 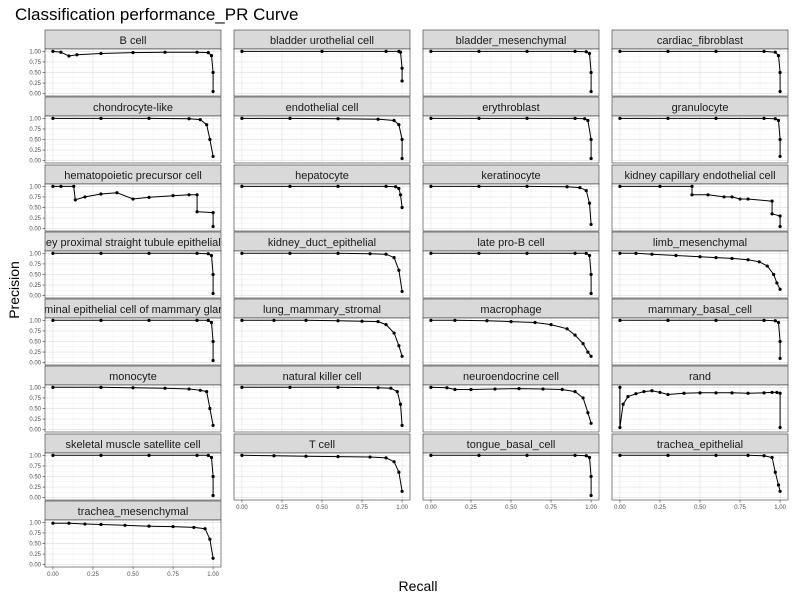 What do you see at coordinates (125, 399) in the screenshot?
I see `facet-panel: monocyte 0.00 0.25 0.50 0.75 1.00` at bounding box center [125, 399].